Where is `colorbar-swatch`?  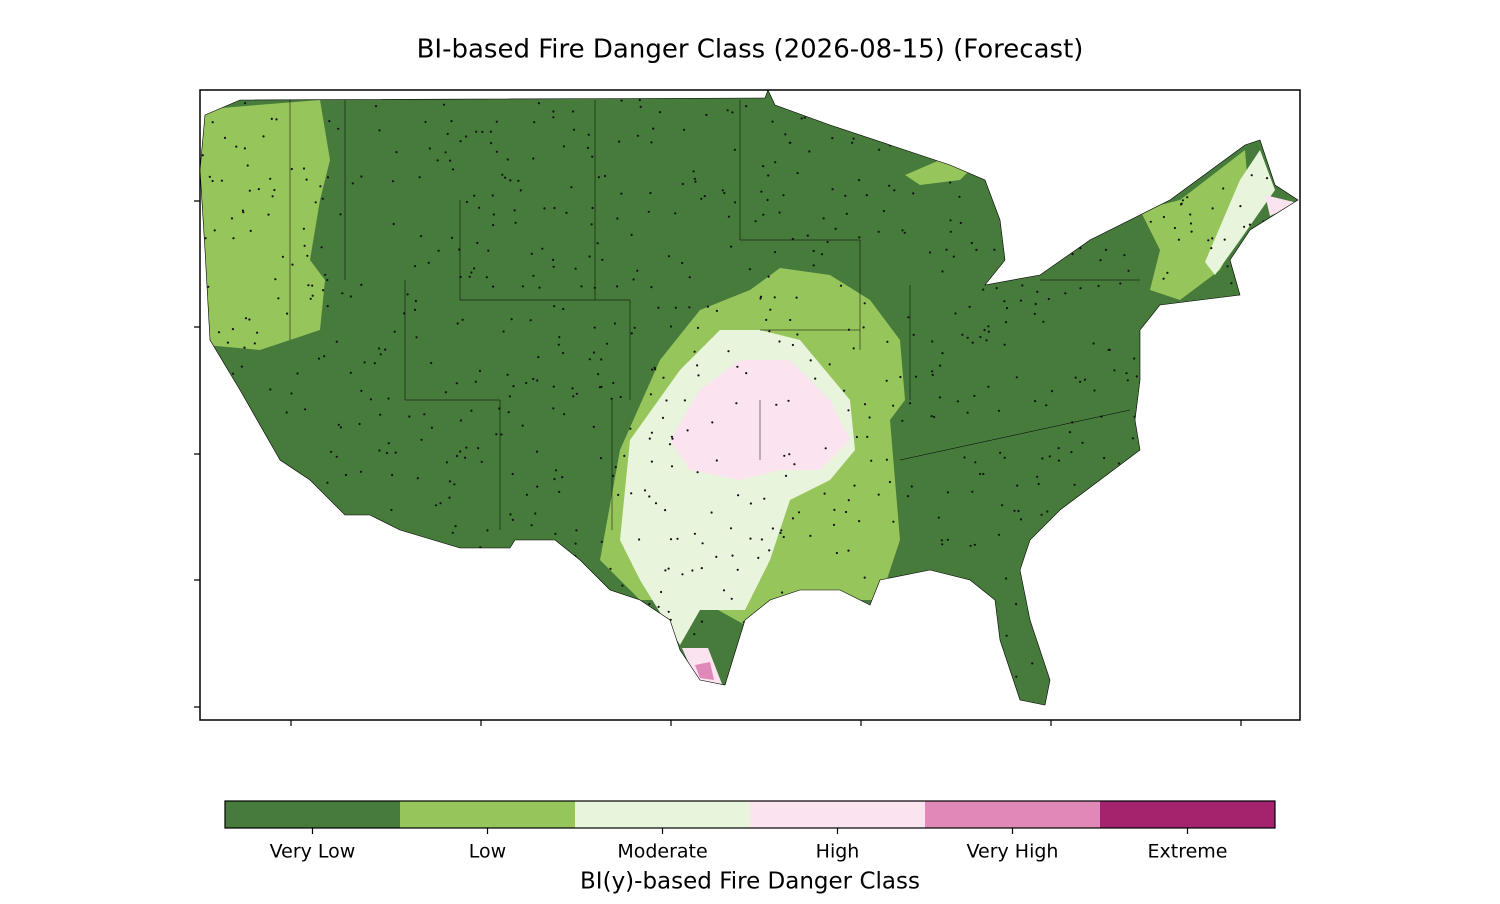 colorbar-swatch is located at coordinates (837, 814).